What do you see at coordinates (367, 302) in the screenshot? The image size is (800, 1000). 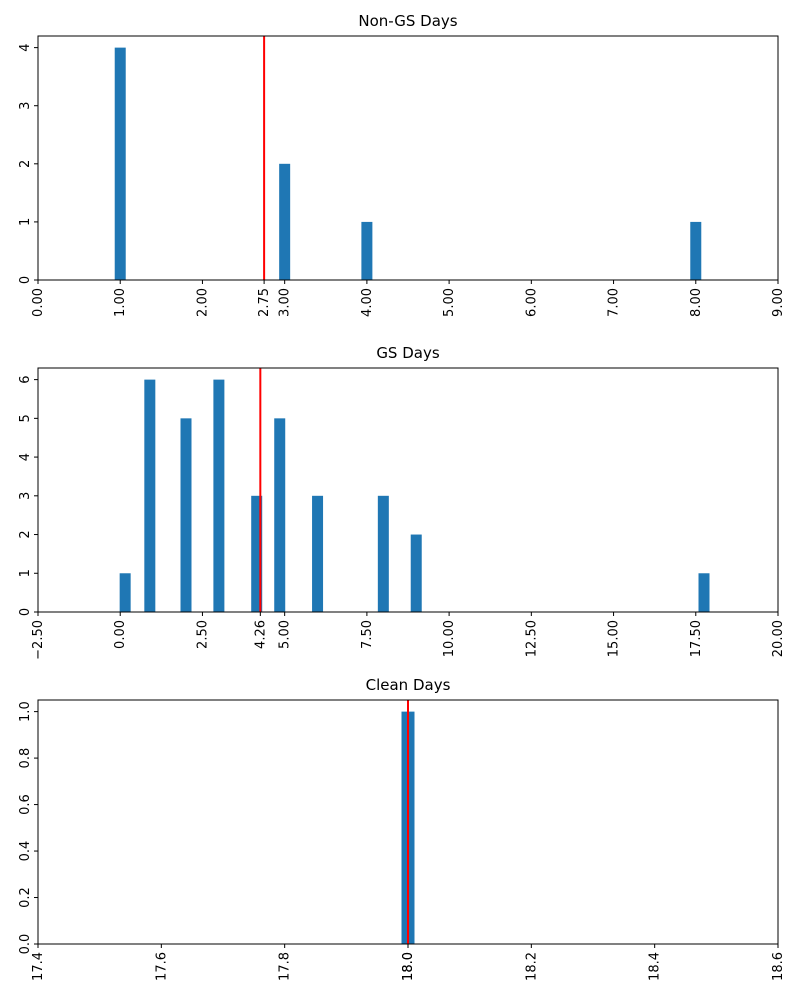 I see `x-tick-label: 4.00` at bounding box center [367, 302].